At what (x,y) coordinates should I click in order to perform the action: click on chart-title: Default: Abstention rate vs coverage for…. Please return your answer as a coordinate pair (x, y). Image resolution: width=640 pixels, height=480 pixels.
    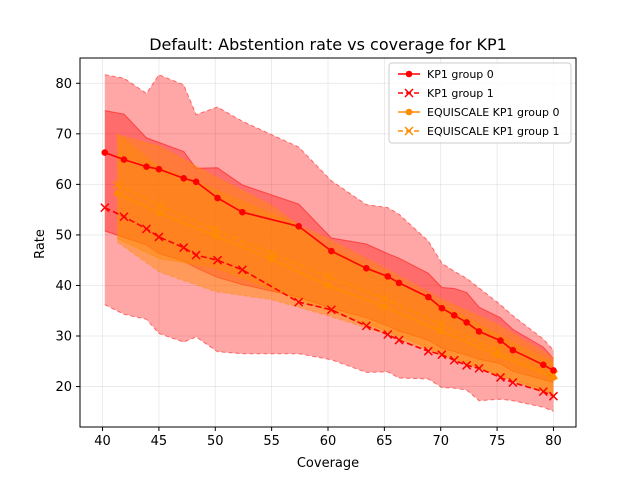
    Looking at the image, I should click on (328, 44).